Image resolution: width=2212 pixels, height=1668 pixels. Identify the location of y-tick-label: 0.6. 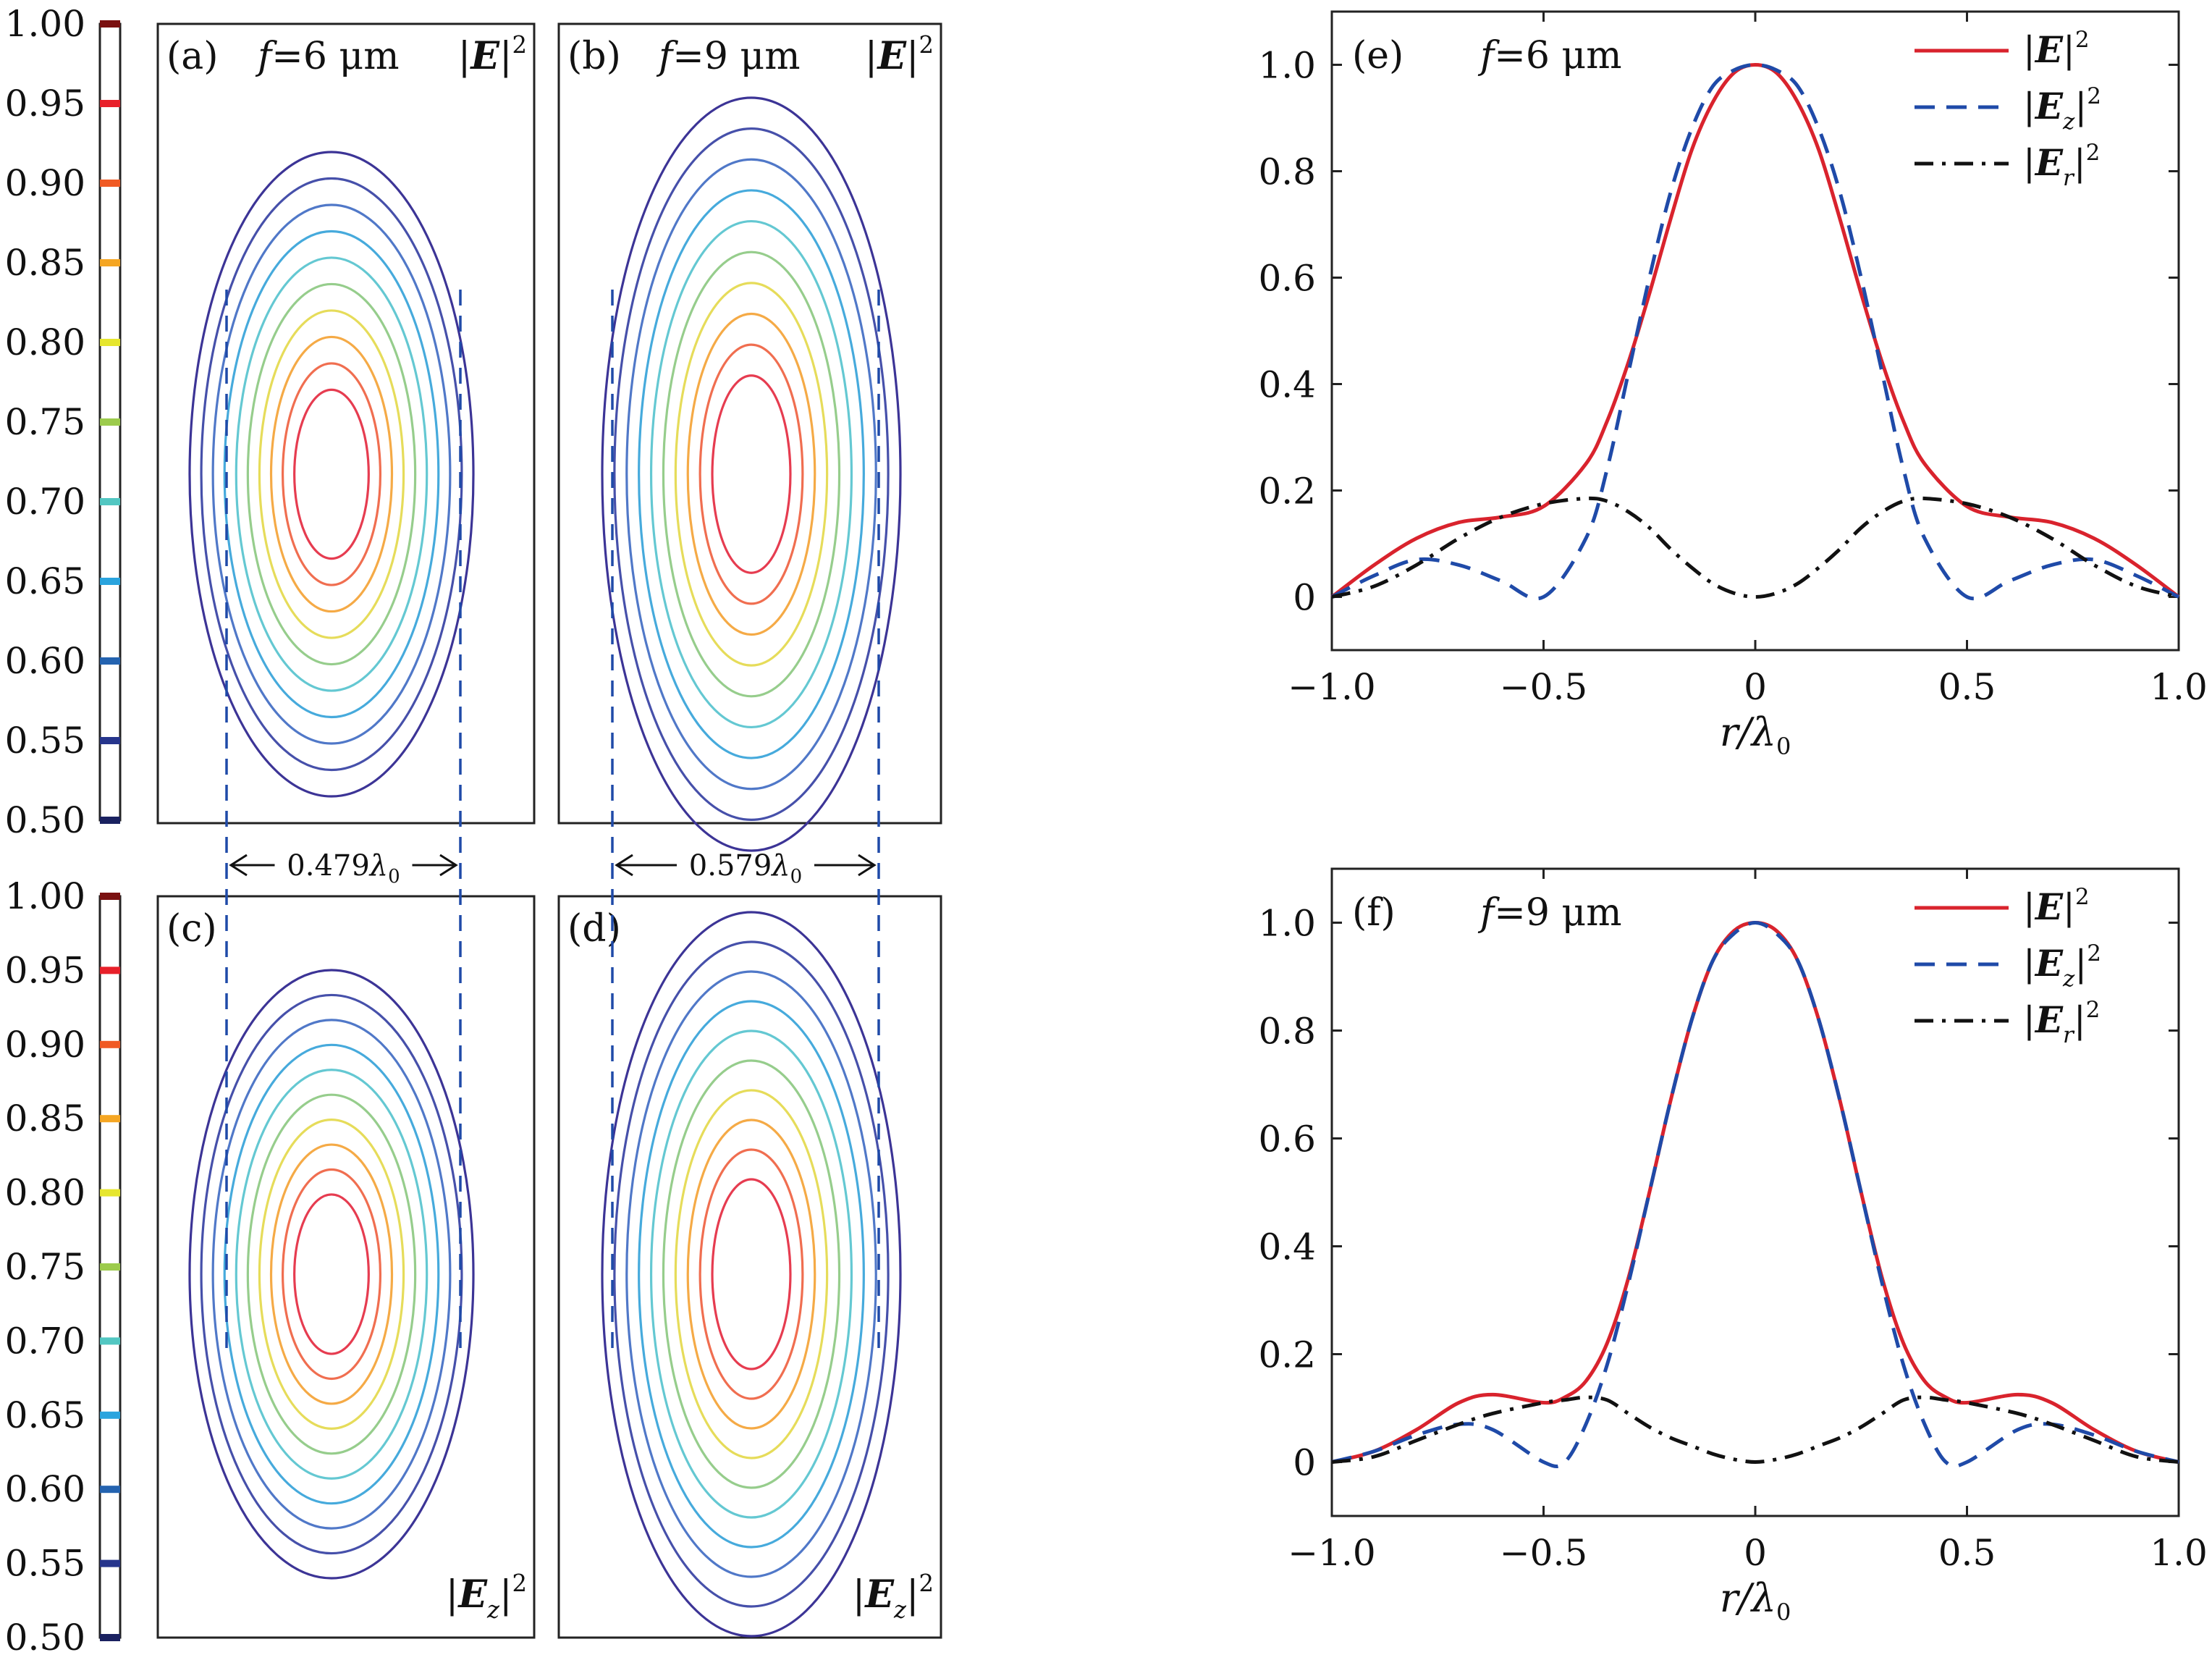
(1287, 279).